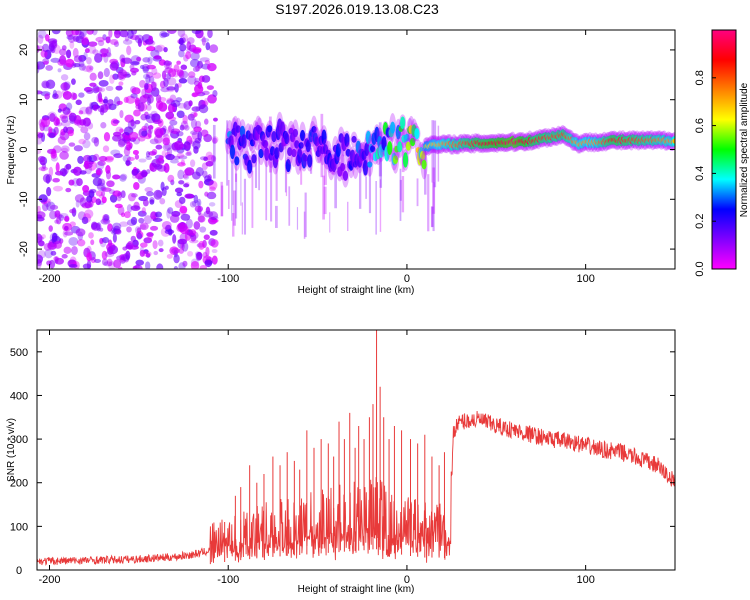  What do you see at coordinates (585, 279) in the screenshot?
I see `spectrogram-x-tick-label: 100` at bounding box center [585, 279].